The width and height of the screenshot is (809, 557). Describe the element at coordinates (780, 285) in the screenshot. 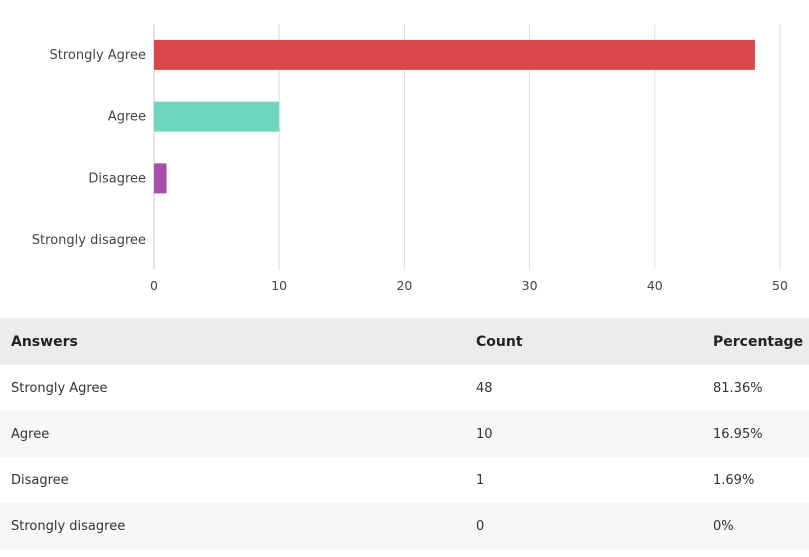

I see `x-tick-label: 50` at that location.